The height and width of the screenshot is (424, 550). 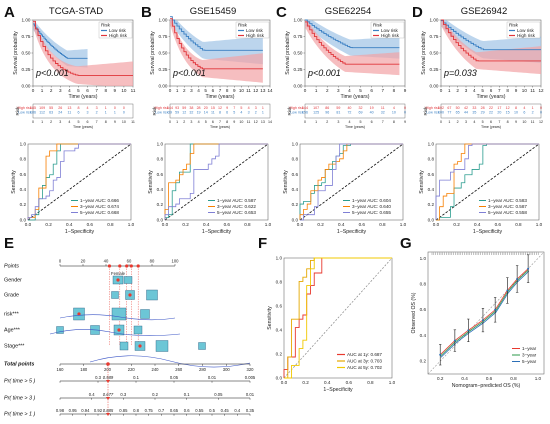 I want to click on pr3-tick-label: 0.3, so click(x=123, y=394).